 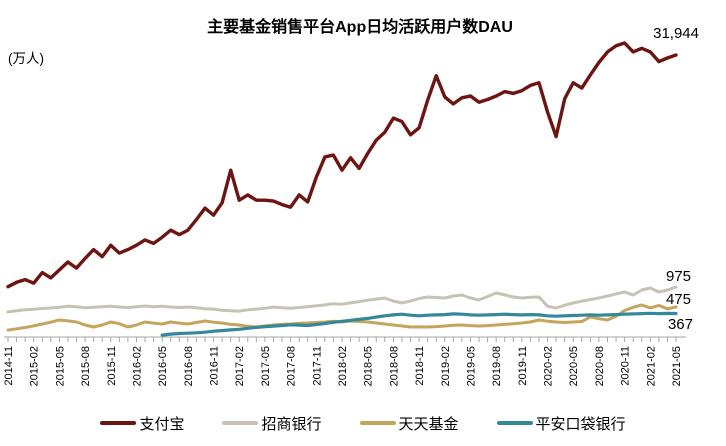 What do you see at coordinates (677, 366) in the screenshot?
I see `x-tick-label: 2021-05` at bounding box center [677, 366].